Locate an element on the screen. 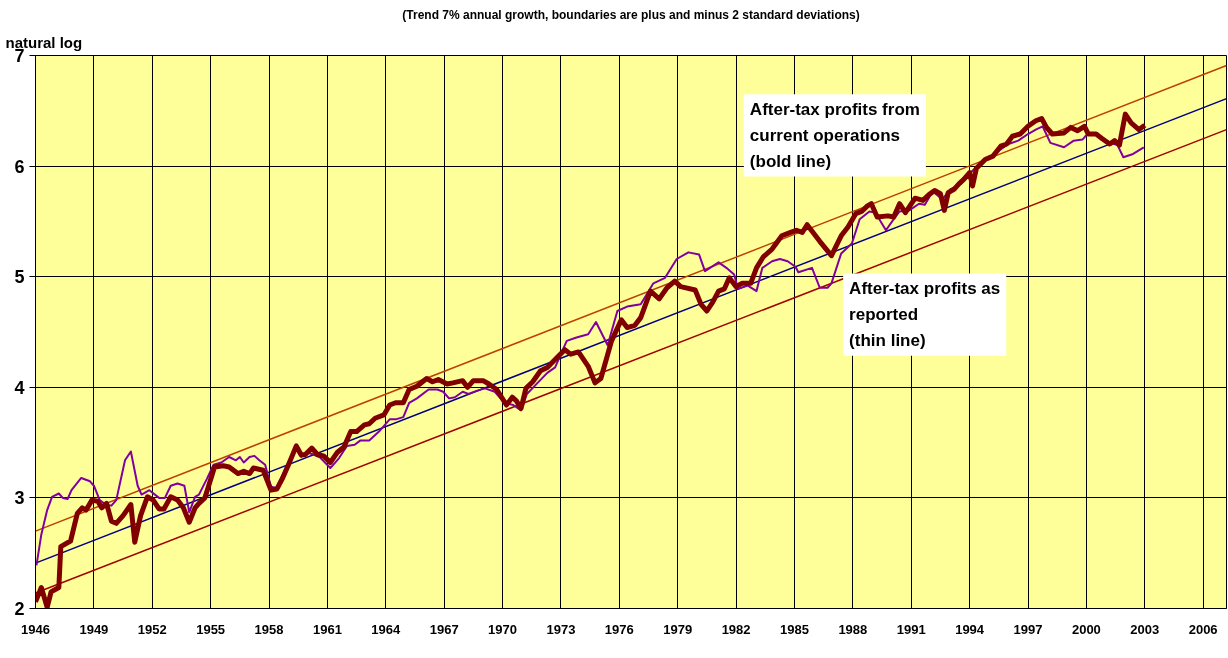 The image size is (1228, 658). x-tick-label: 1979 is located at coordinates (678, 629).